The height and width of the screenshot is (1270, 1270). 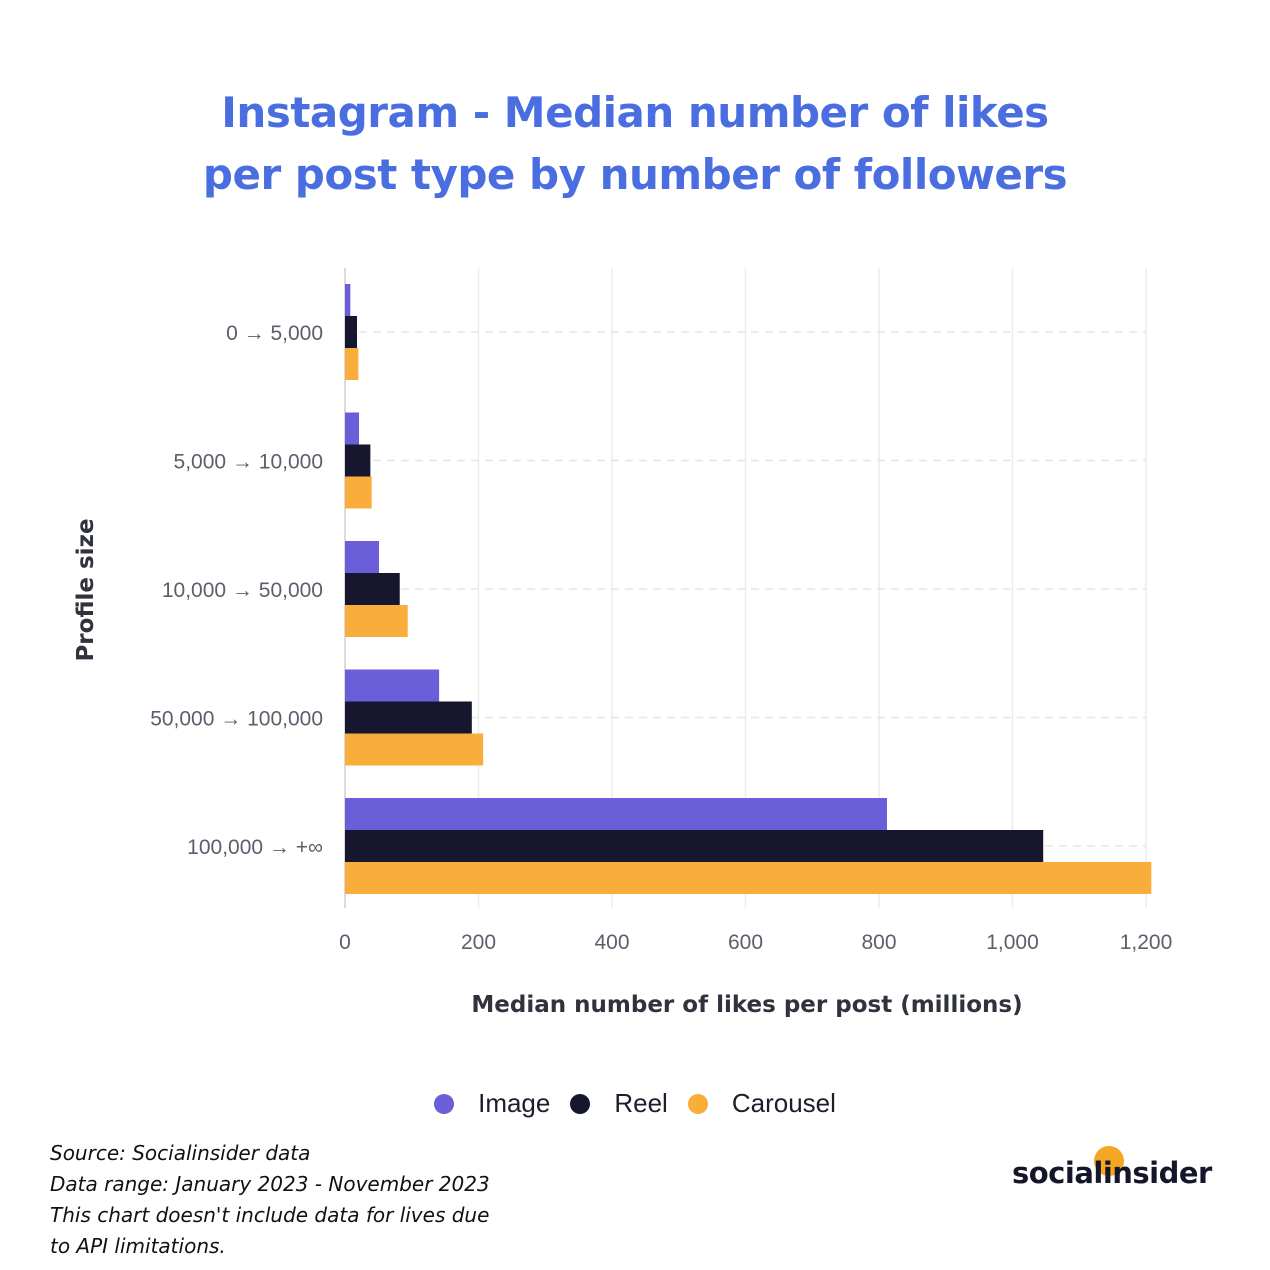 What do you see at coordinates (514, 1103) in the screenshot?
I see `legend-label-image: Image` at bounding box center [514, 1103].